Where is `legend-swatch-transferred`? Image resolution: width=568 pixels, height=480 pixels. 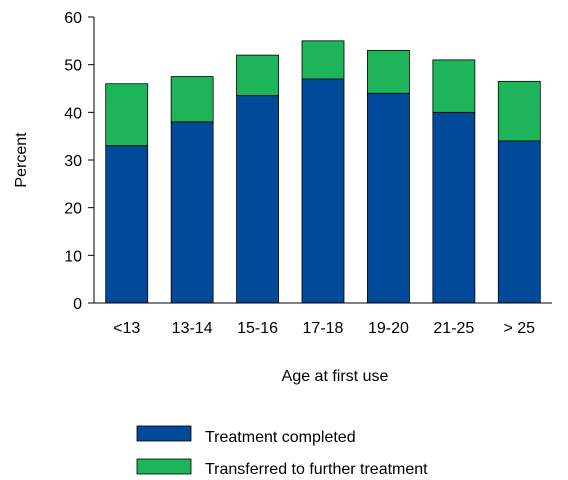 legend-swatch-transferred is located at coordinates (164, 466).